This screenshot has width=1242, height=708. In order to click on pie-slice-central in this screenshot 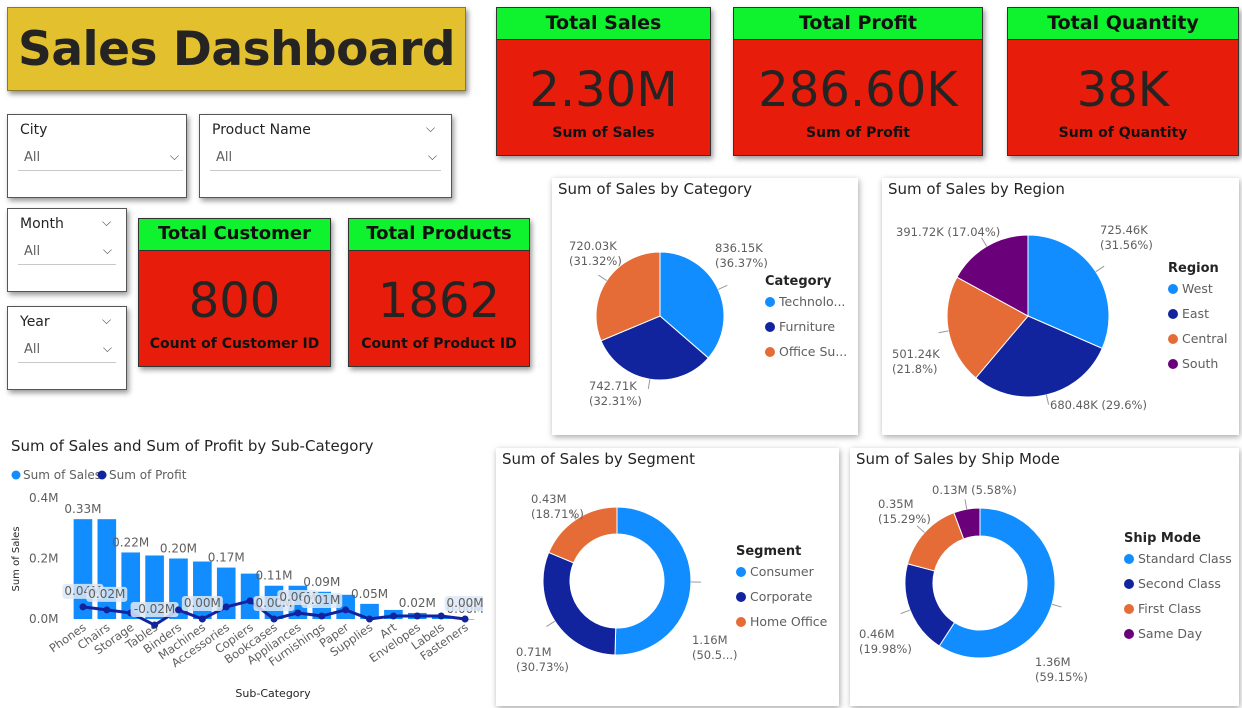, I will do `click(987, 327)`.